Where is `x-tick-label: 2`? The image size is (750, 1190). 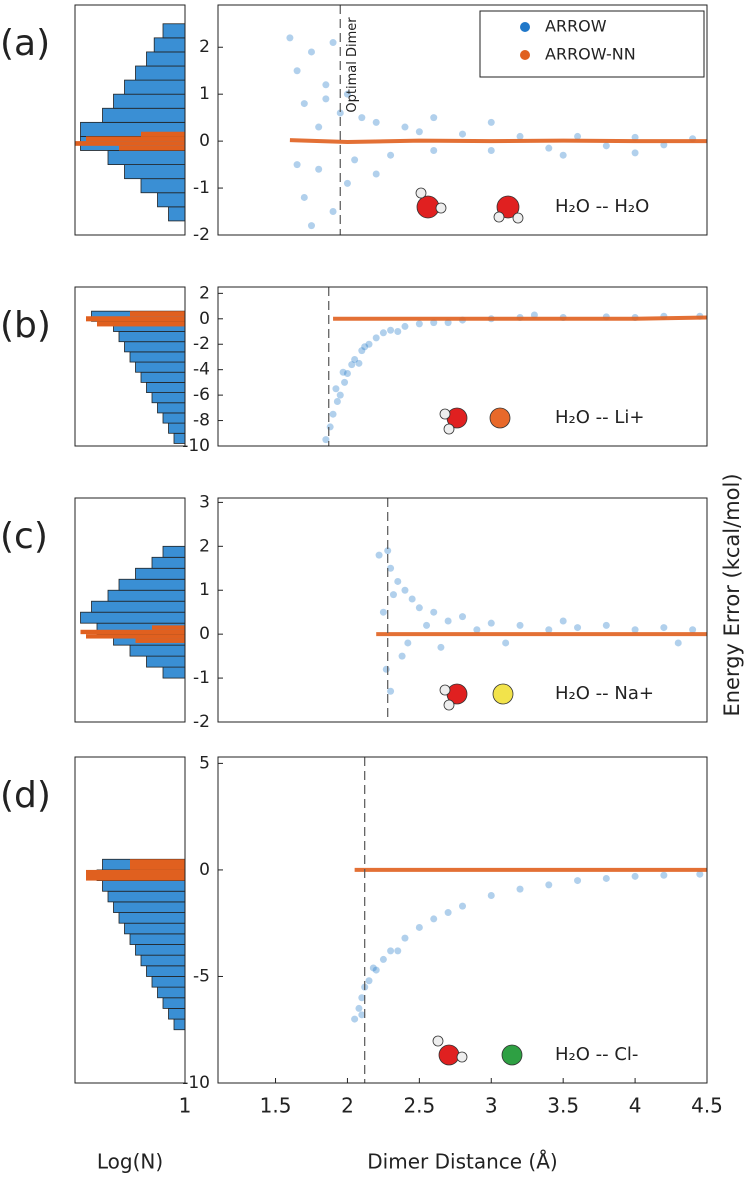
x-tick-label: 2 is located at coordinates (347, 1106).